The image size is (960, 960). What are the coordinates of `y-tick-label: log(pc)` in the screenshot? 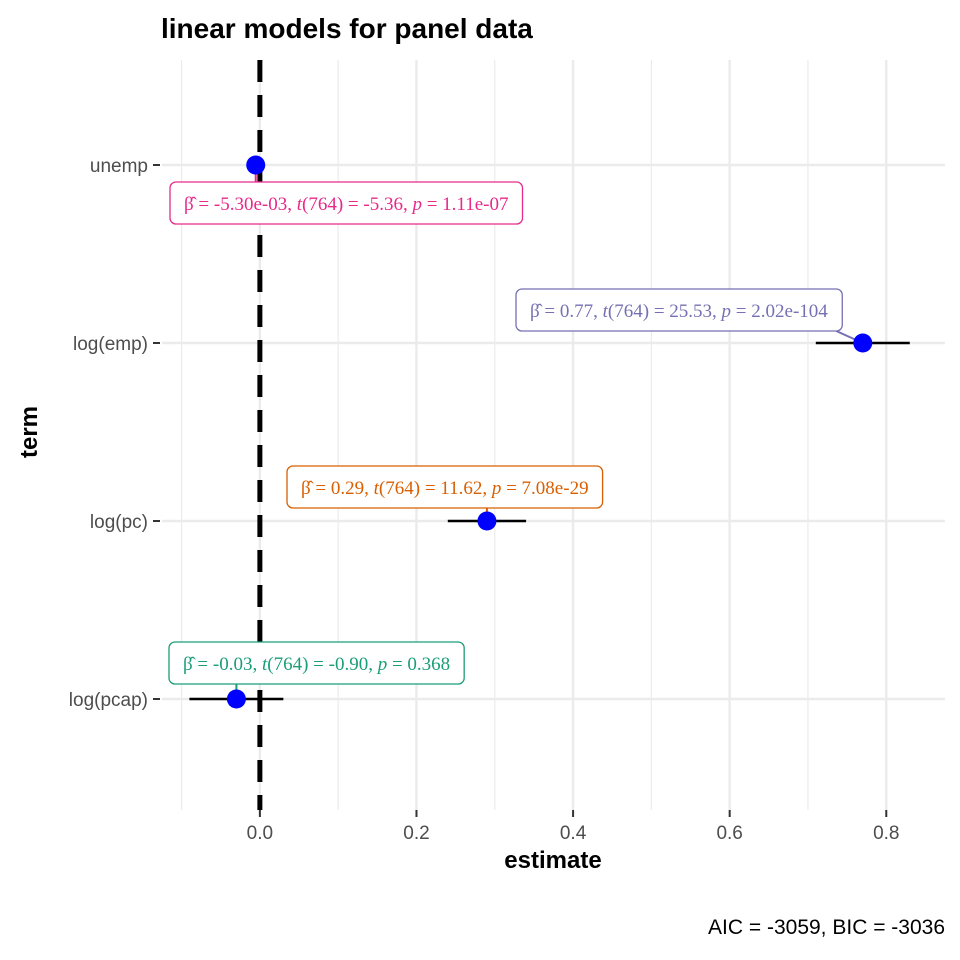 It's located at (119, 522).